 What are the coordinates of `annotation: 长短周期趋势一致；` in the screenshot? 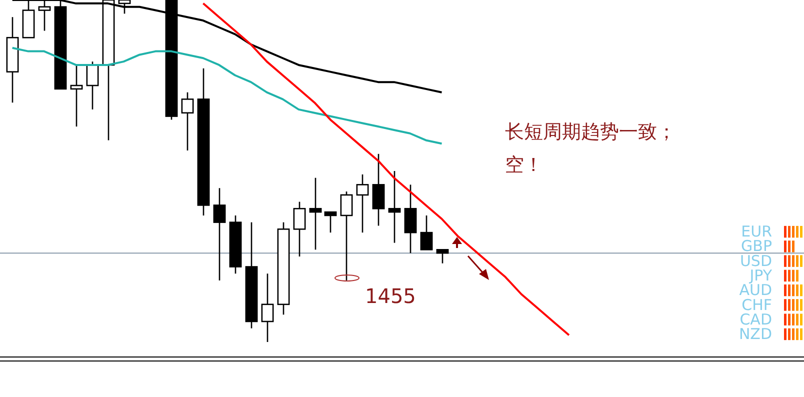 It's located at (590, 132).